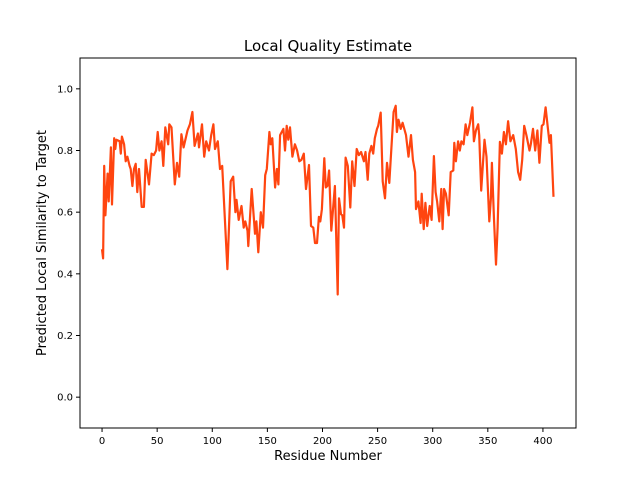 The height and width of the screenshot is (484, 640). Describe the element at coordinates (377, 441) in the screenshot. I see `x-tick-label: 250` at that location.